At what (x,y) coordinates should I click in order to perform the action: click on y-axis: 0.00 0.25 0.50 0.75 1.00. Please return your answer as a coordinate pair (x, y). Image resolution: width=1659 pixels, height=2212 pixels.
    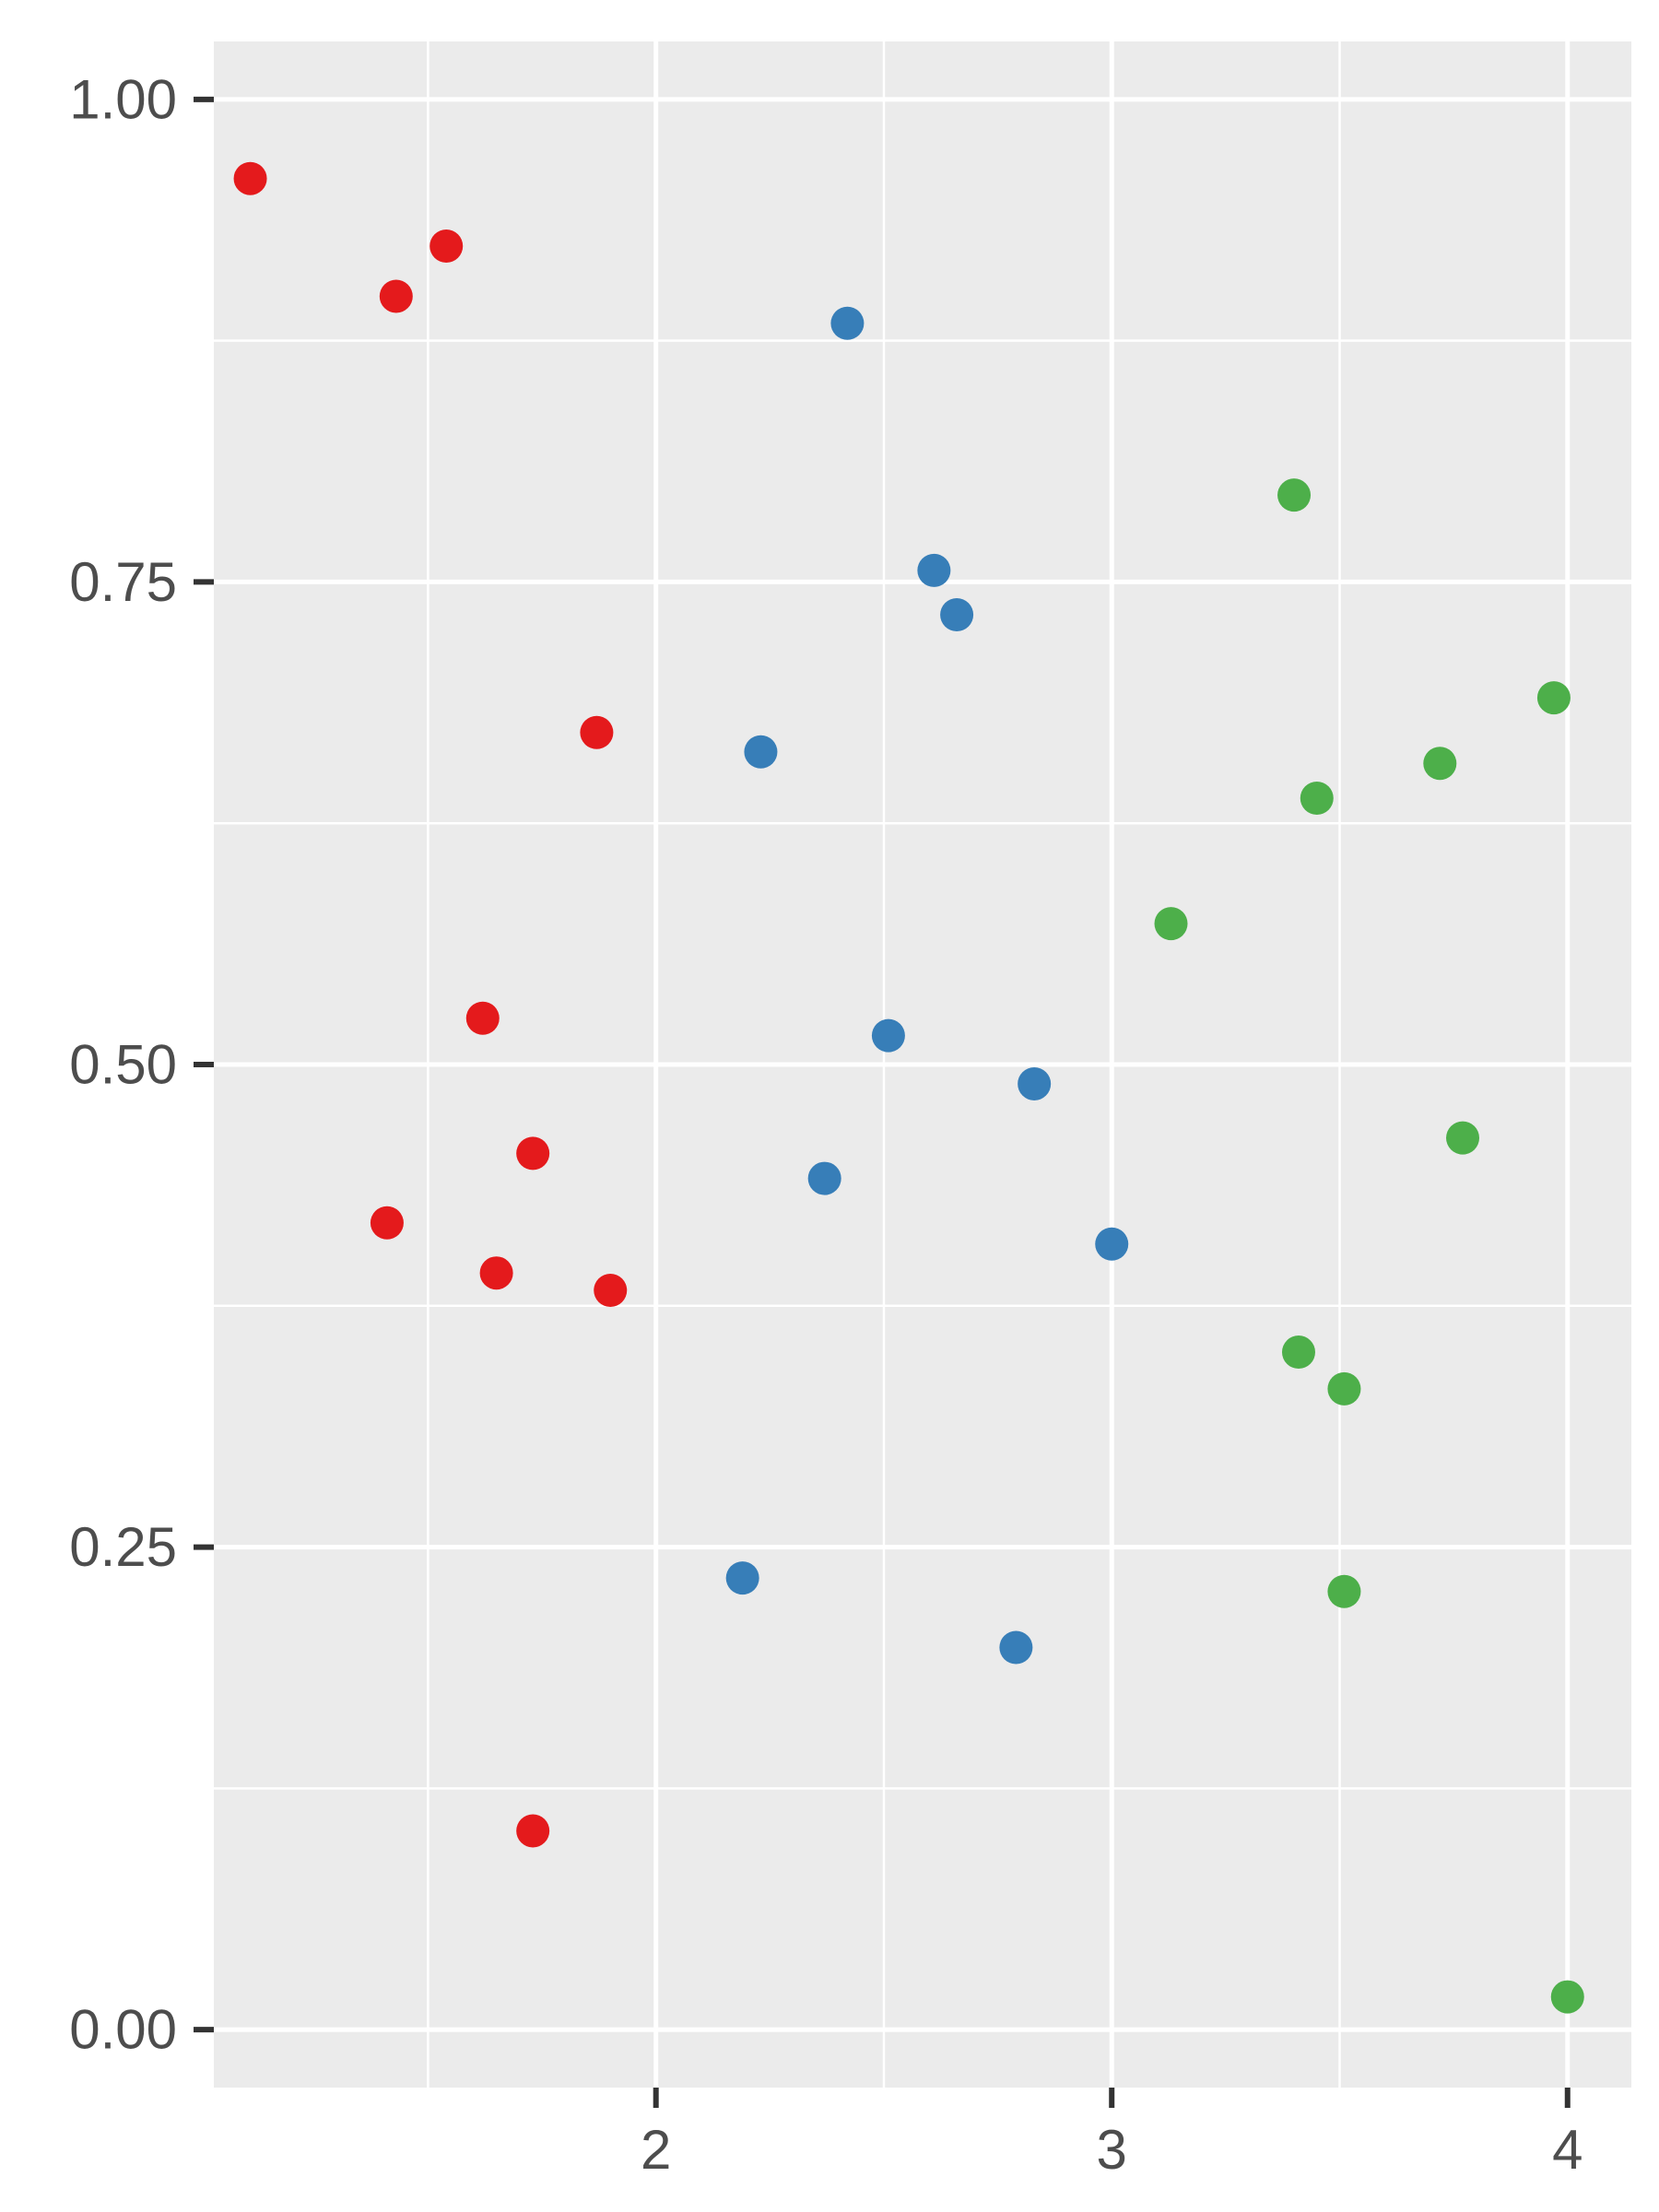
    Looking at the image, I should click on (141, 1064).